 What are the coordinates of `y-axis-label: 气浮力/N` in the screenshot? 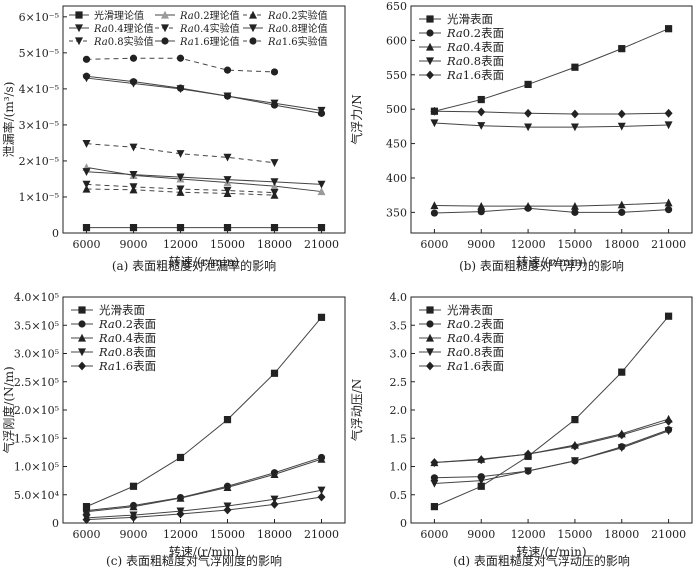 It's located at (356, 119).